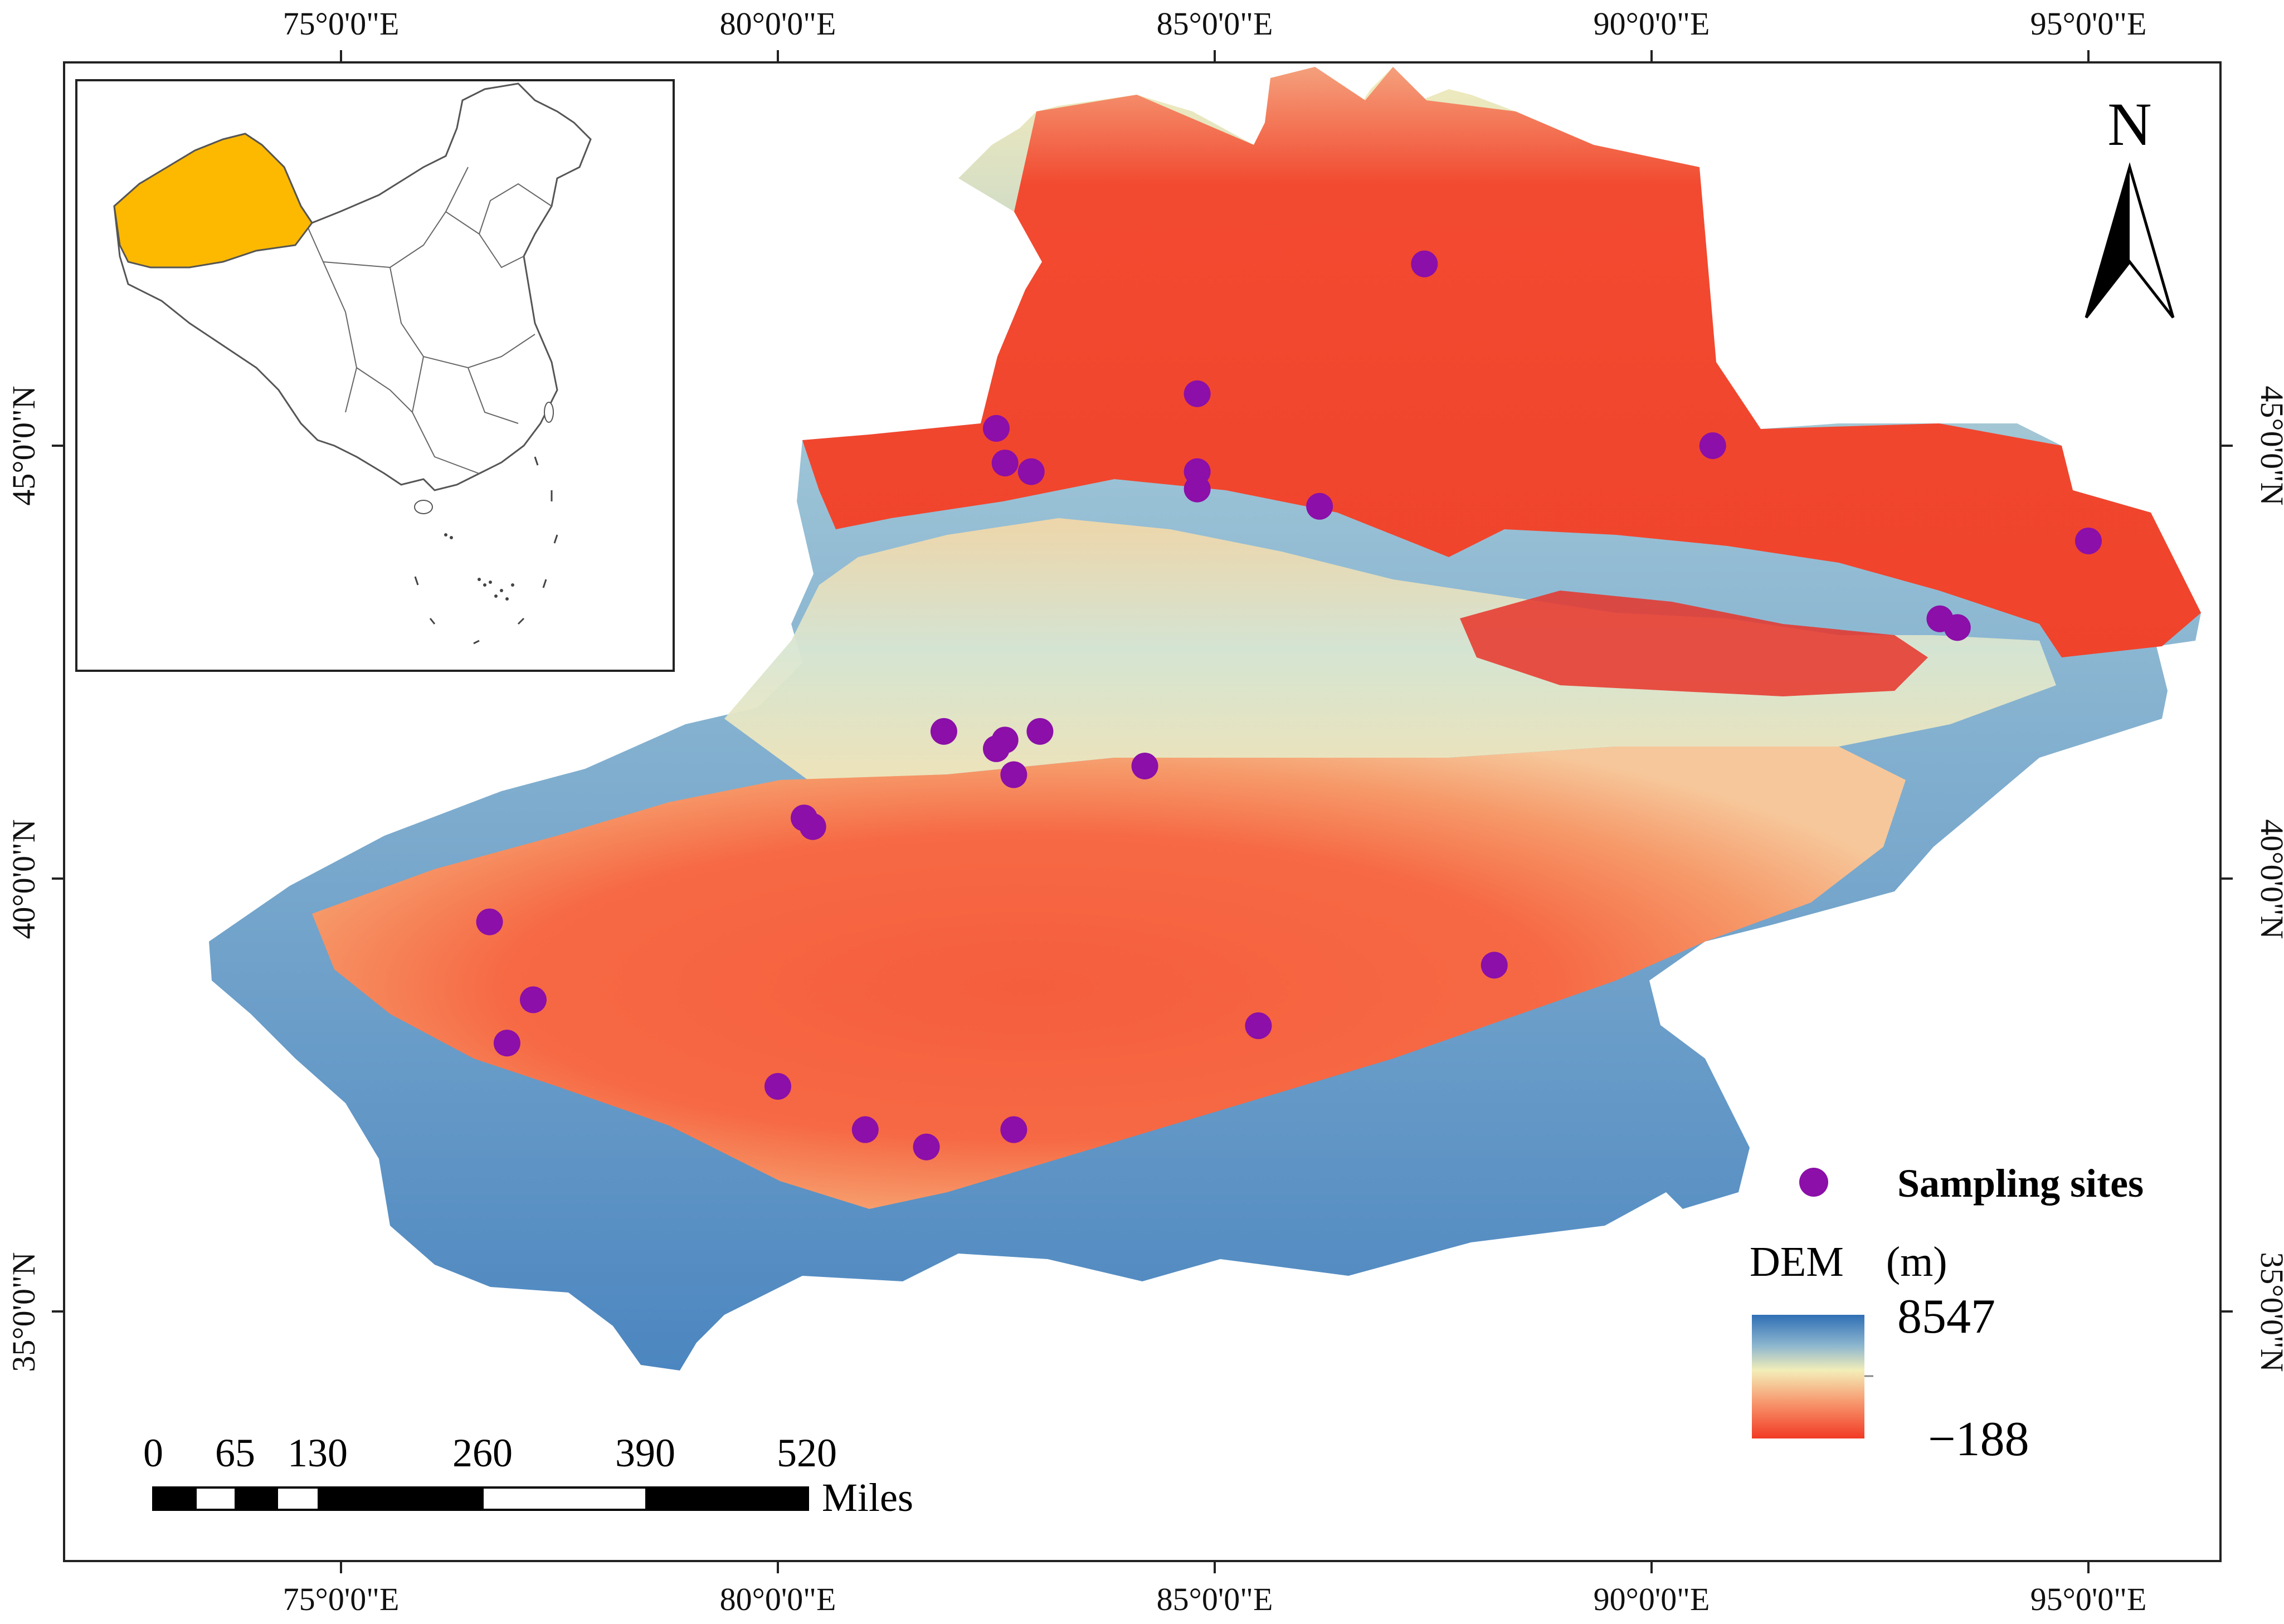 The image size is (2284, 1624). I want to click on legend: Sampling sites DEM (m) 8547 −188, so click(1947, 1314).